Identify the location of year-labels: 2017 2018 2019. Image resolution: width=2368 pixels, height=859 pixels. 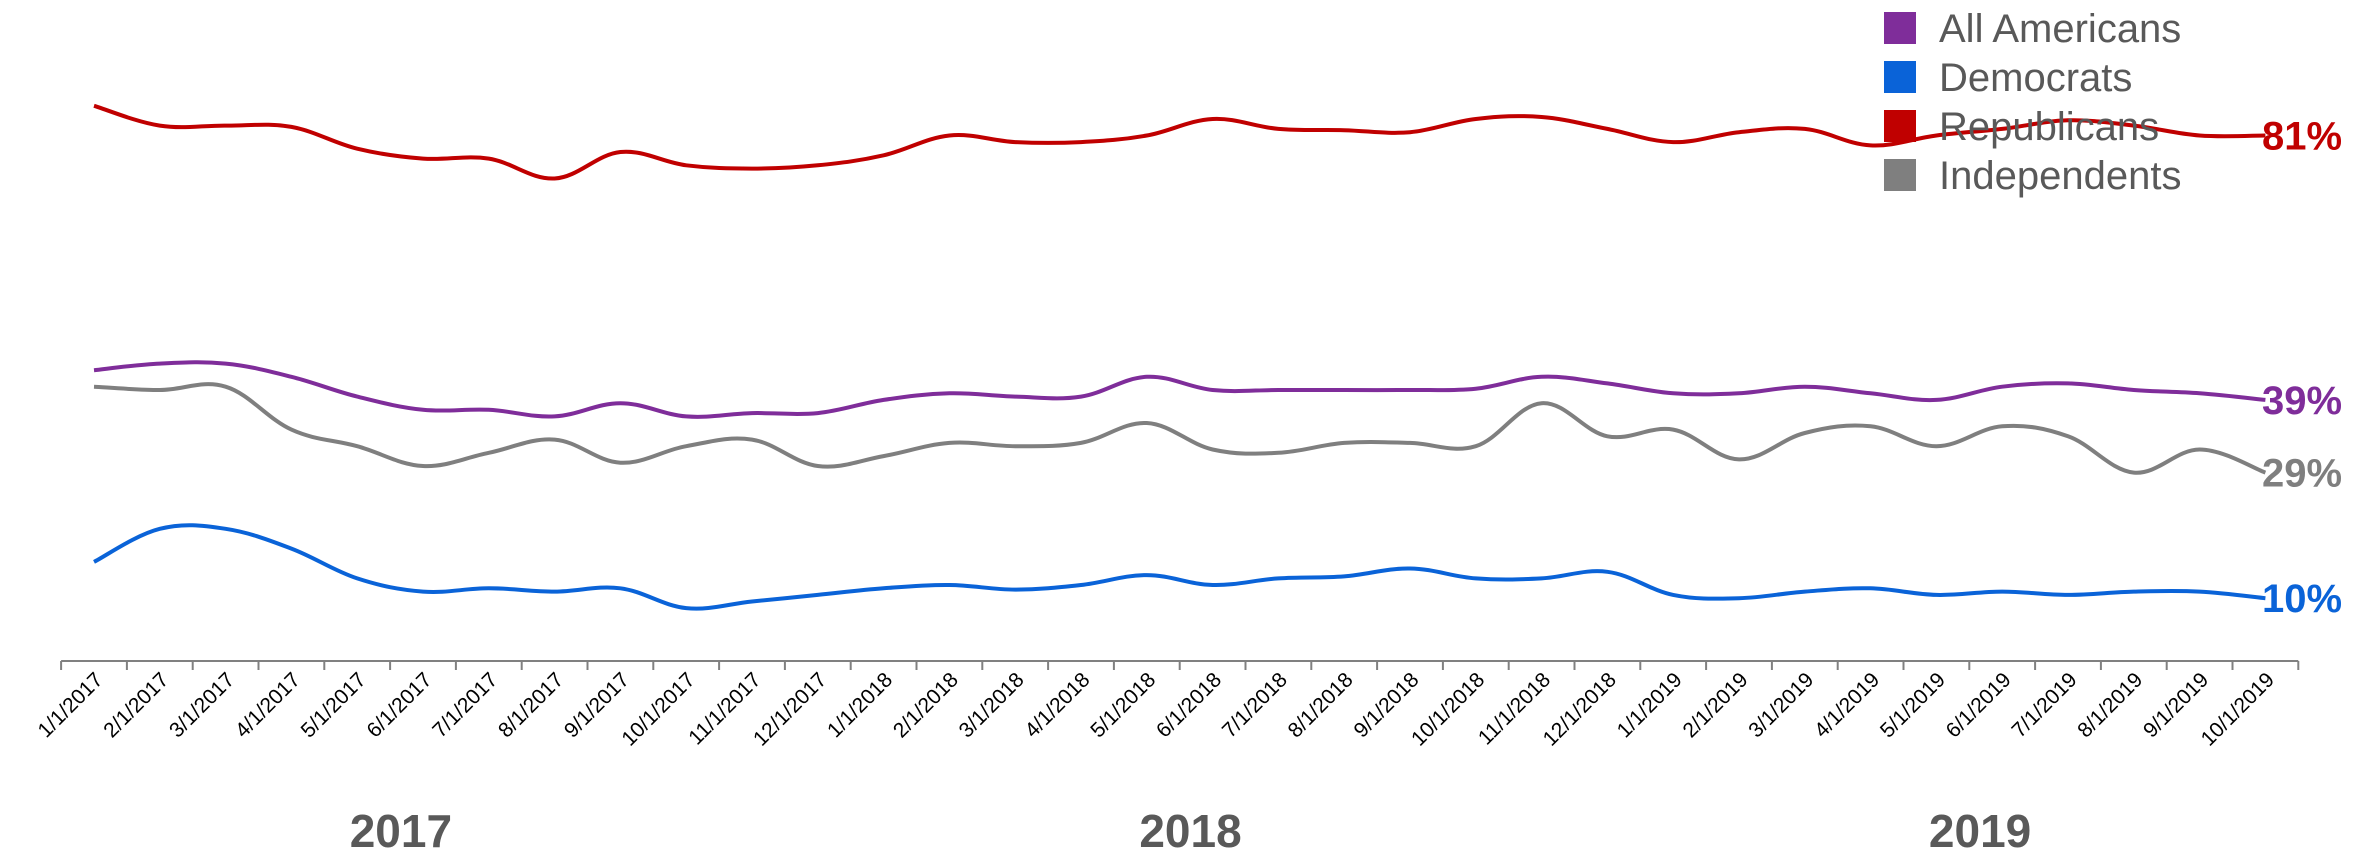
(1191, 831).